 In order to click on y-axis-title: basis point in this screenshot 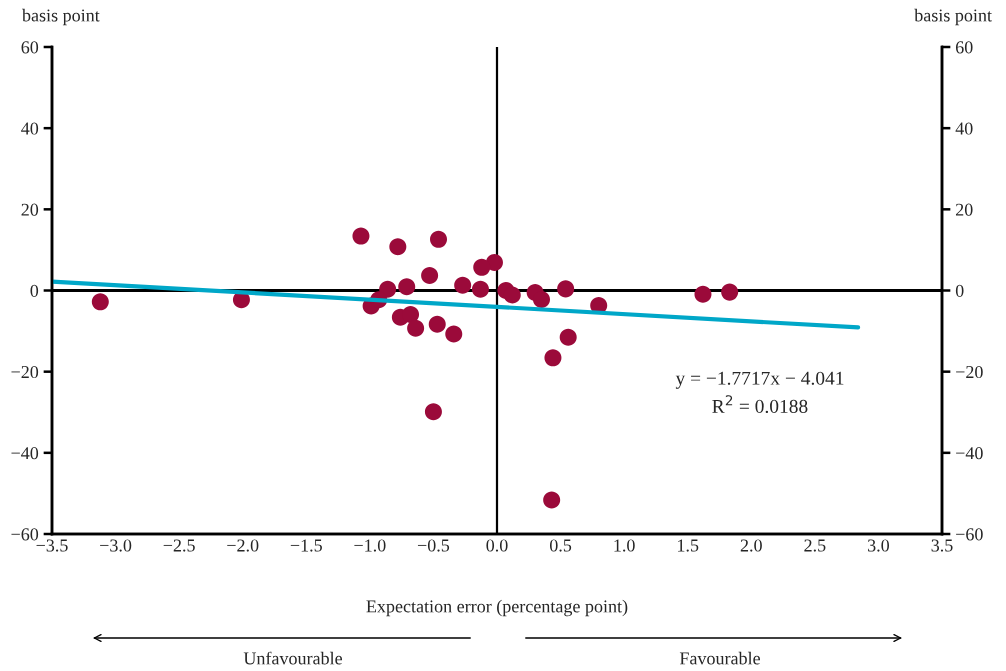, I will do `click(61, 17)`.